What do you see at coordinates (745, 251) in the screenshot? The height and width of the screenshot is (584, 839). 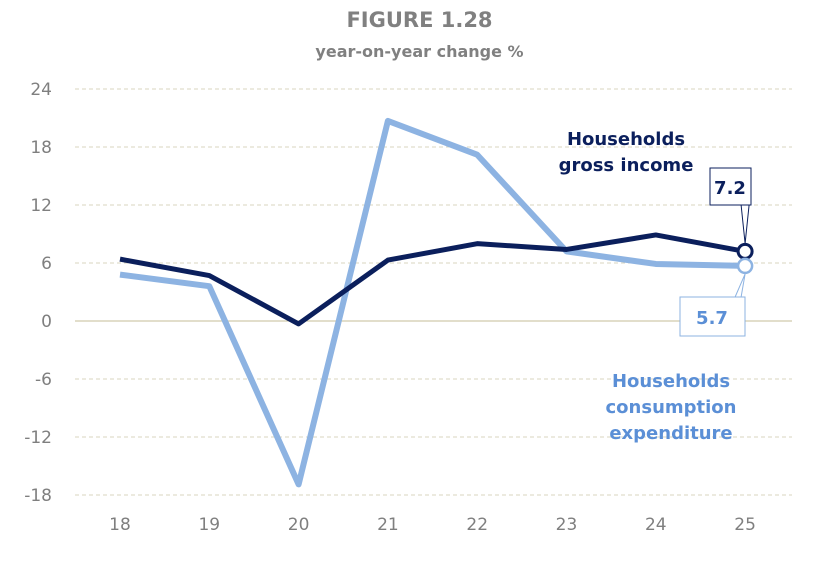 I see `data-point-end-gross-income` at bounding box center [745, 251].